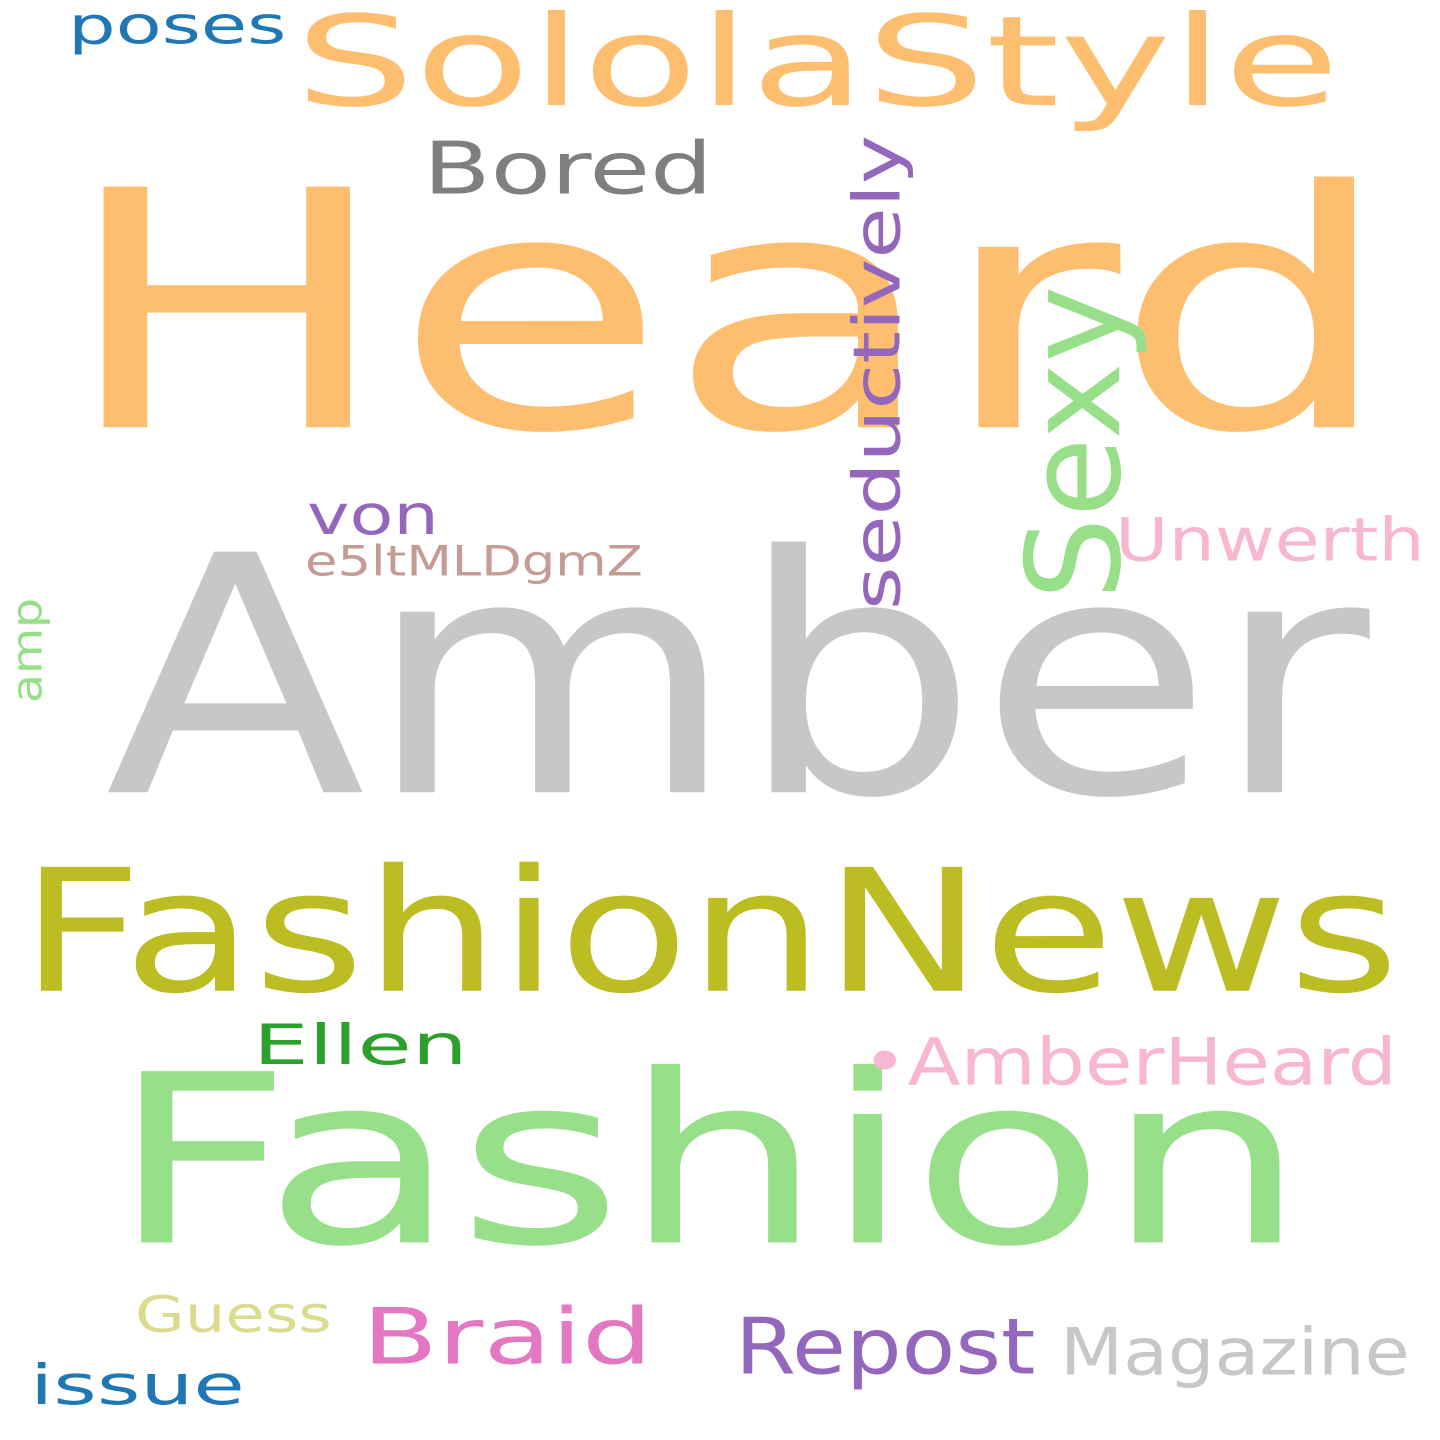 The width and height of the screenshot is (1440, 1440). What do you see at coordinates (1129, 1062) in the screenshot?
I see `word-amberheard: •AmberHeard` at bounding box center [1129, 1062].